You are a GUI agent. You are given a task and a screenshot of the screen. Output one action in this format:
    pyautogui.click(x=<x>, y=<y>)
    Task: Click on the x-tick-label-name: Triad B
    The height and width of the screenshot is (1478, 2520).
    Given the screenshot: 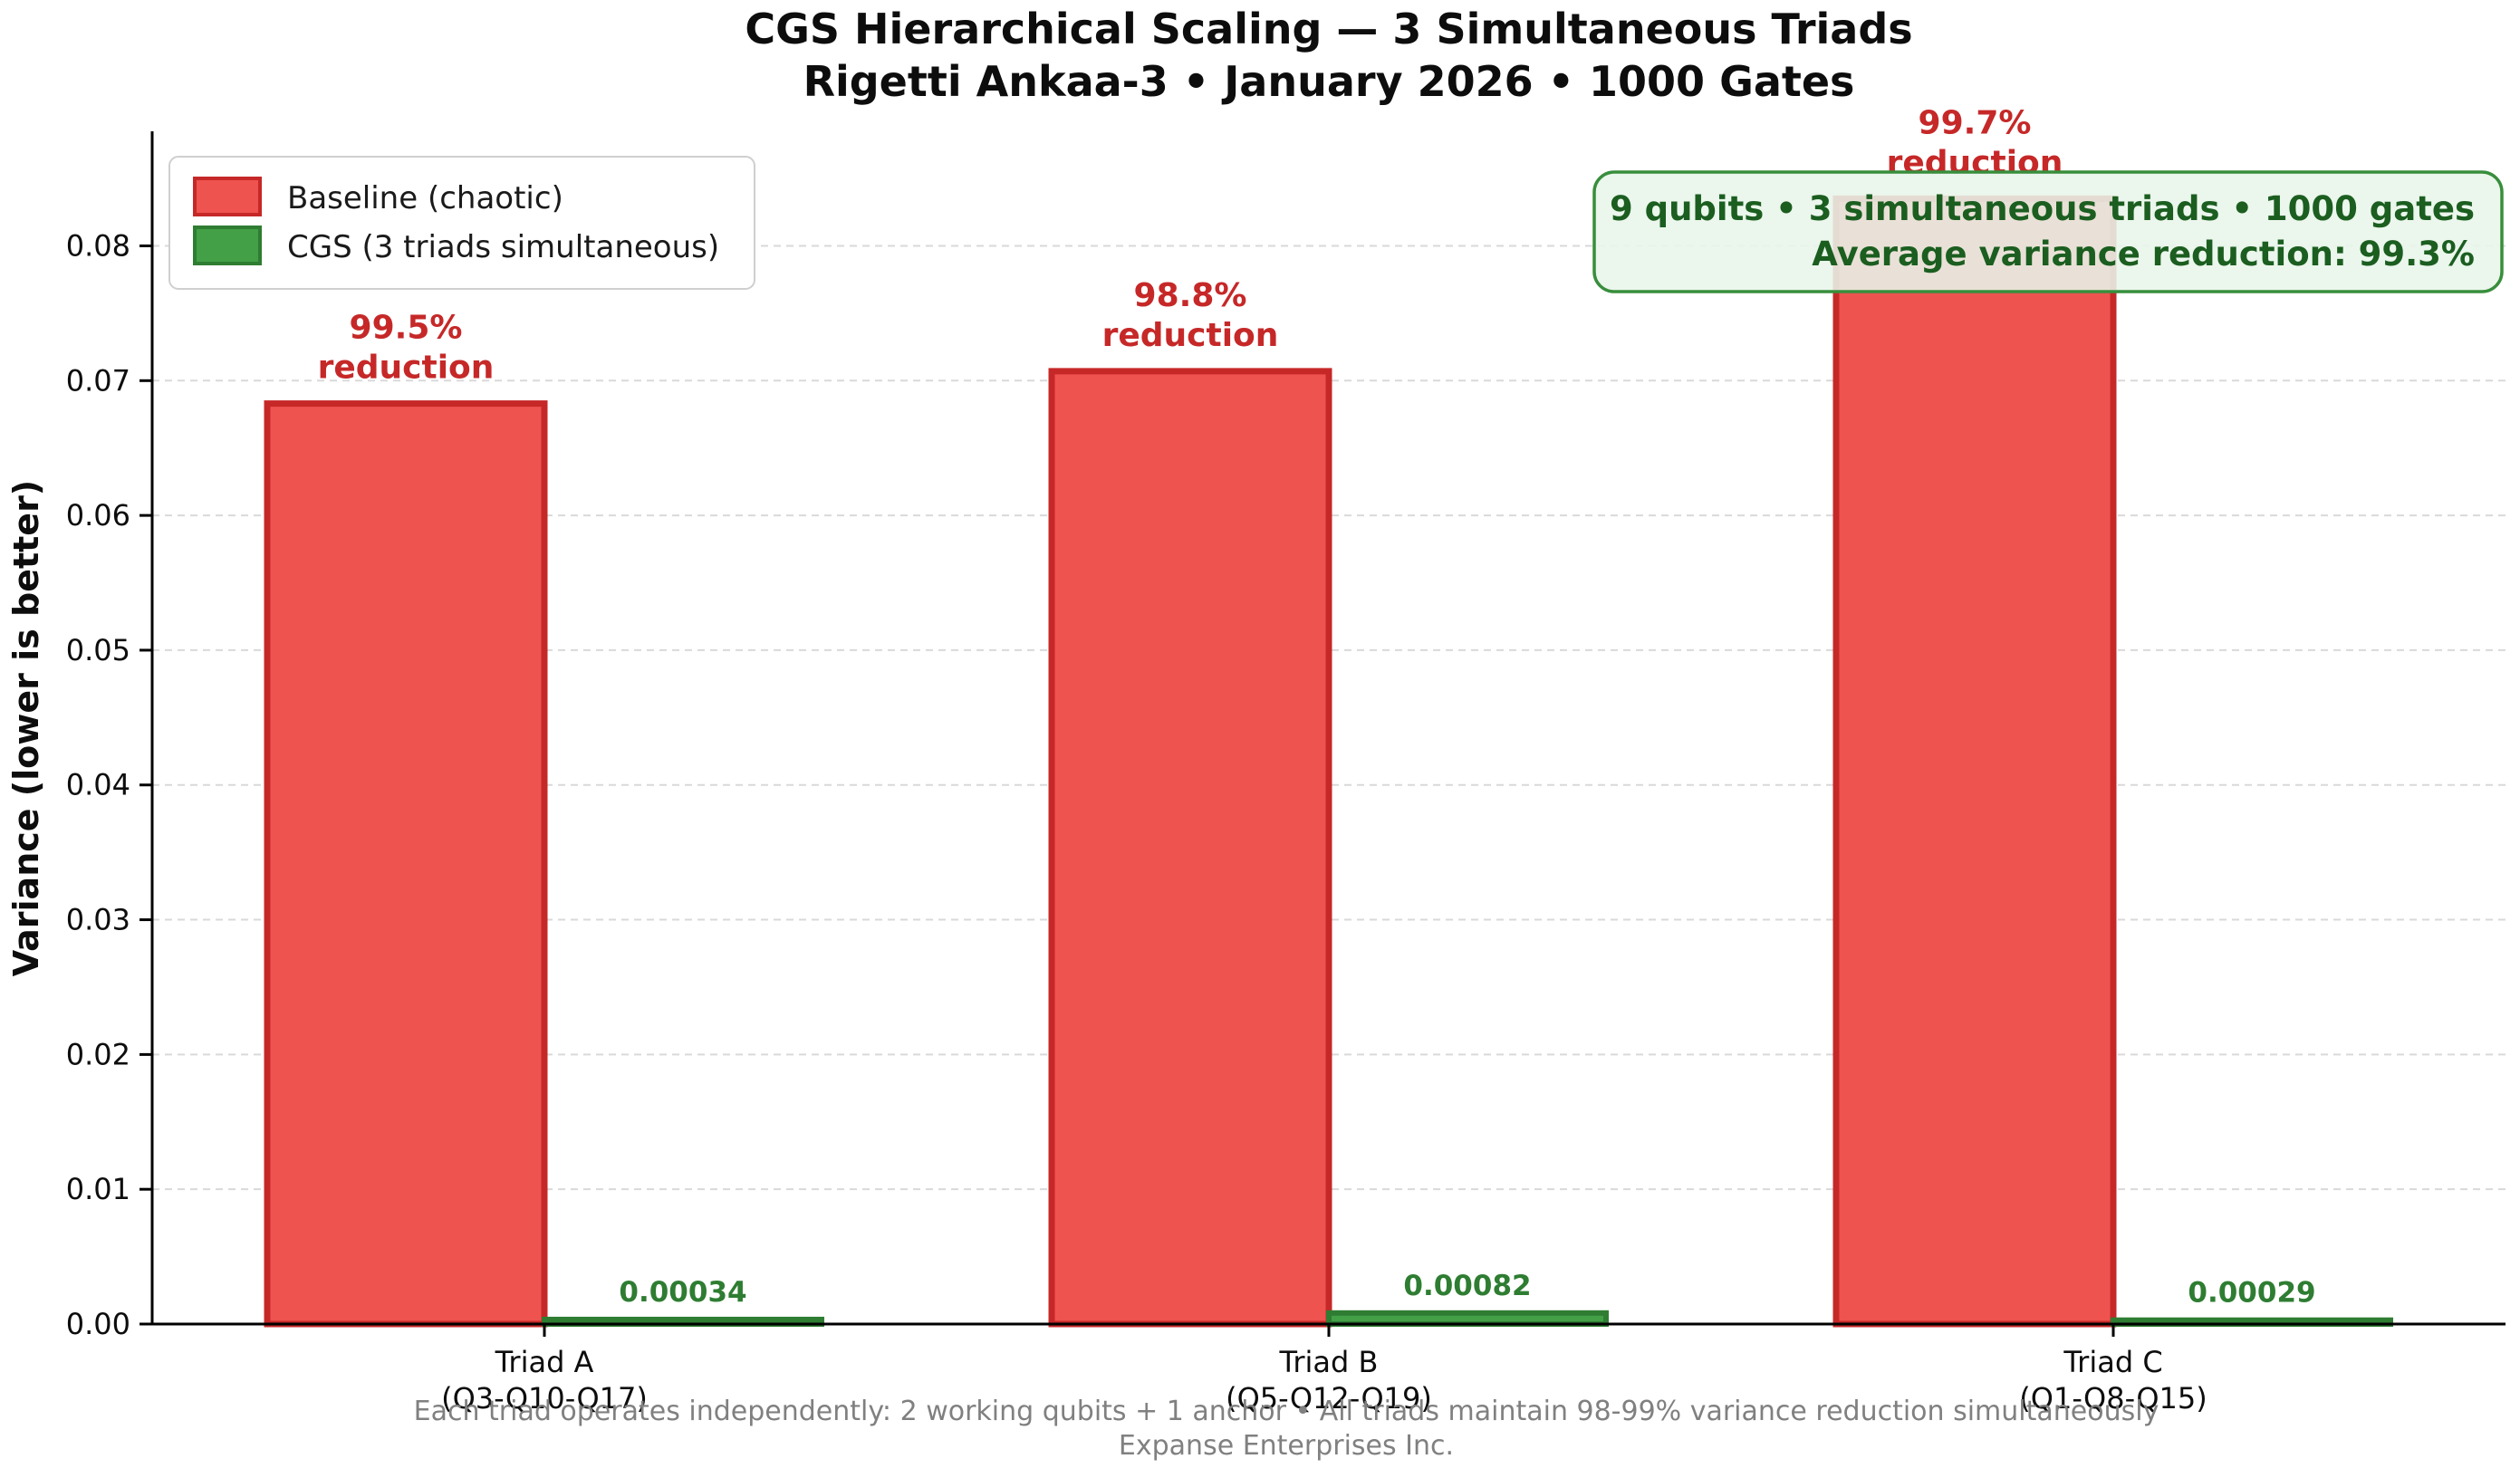 What is the action you would take?
    pyautogui.click(x=1329, y=1362)
    